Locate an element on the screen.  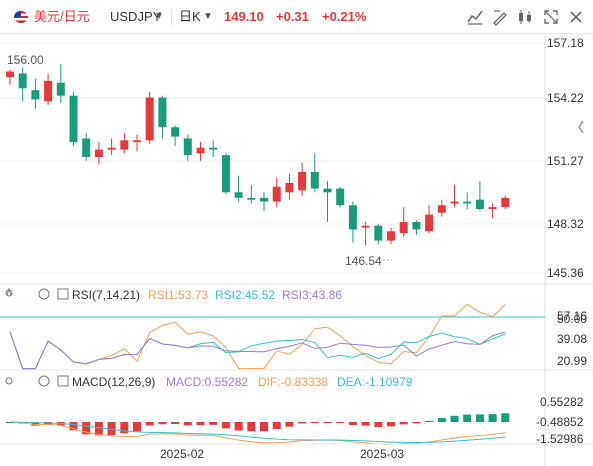
us-flag-icon is located at coordinates (21, 17).